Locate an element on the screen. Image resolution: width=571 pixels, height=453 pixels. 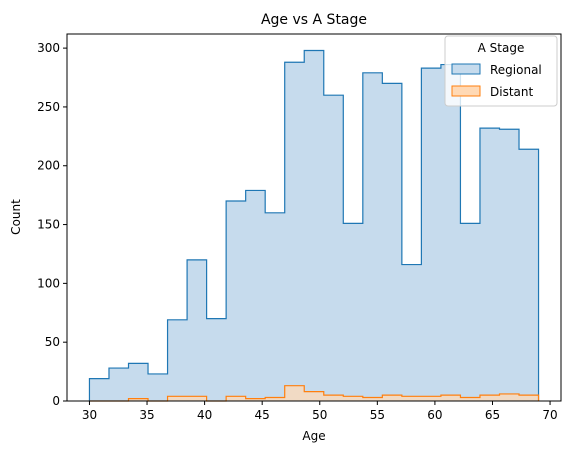
x-tick-label: 60 is located at coordinates (434, 415).